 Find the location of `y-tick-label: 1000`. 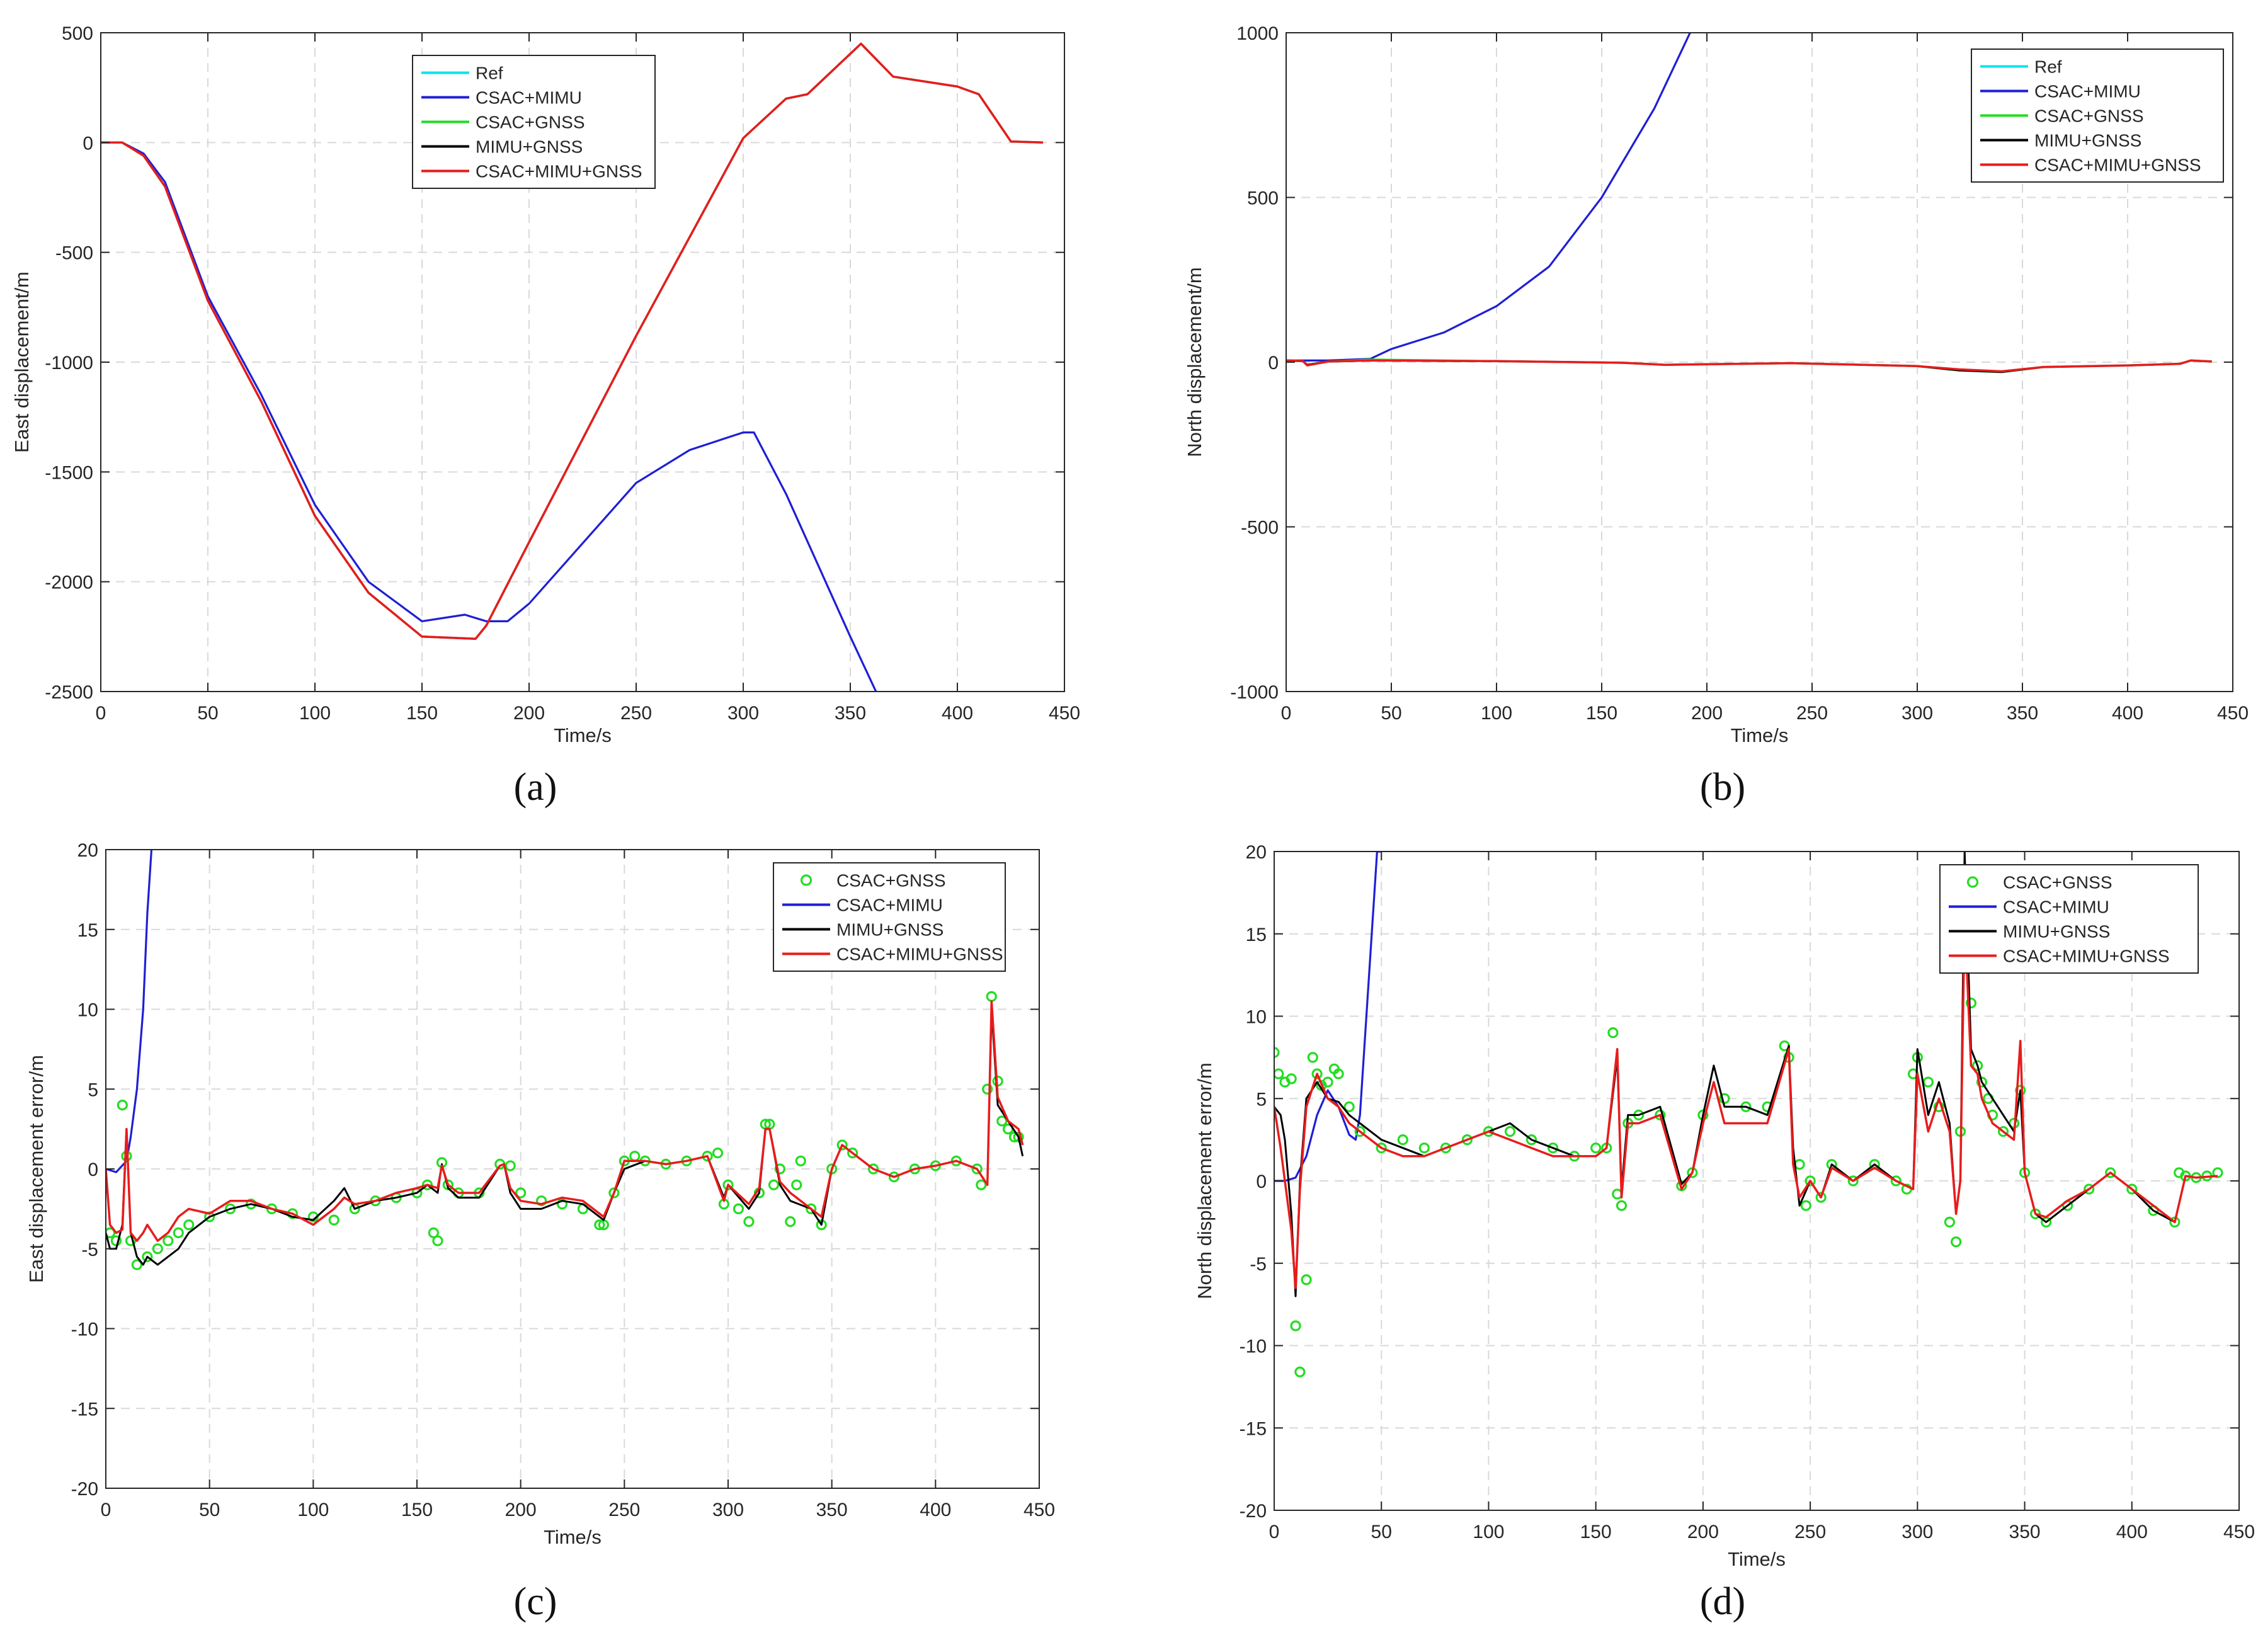

y-tick-label: 1000 is located at coordinates (1258, 34).